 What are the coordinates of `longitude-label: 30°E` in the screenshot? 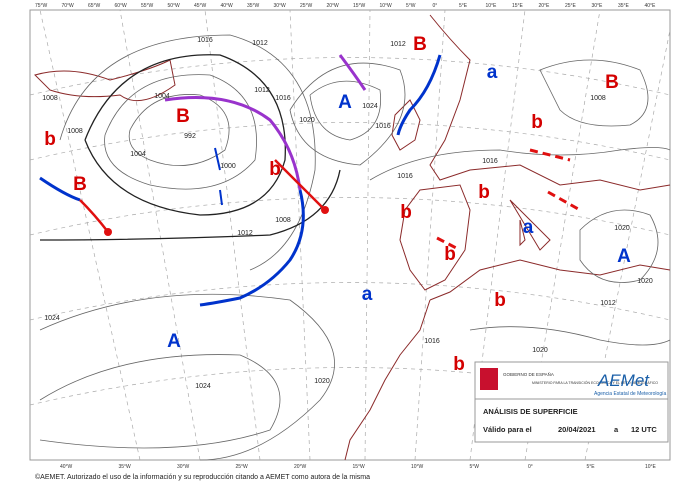 It's located at (598, 6).